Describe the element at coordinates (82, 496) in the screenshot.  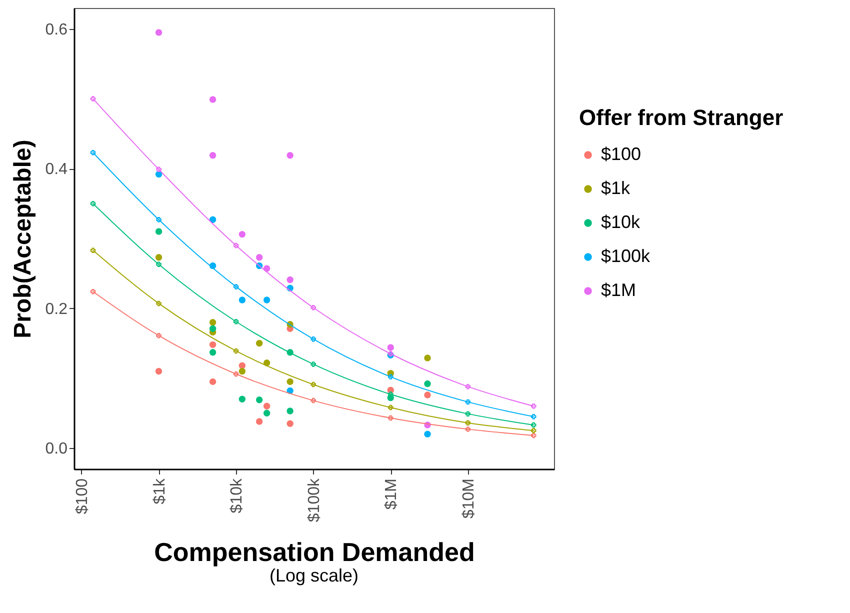
I see `x-tick-label: $100` at that location.